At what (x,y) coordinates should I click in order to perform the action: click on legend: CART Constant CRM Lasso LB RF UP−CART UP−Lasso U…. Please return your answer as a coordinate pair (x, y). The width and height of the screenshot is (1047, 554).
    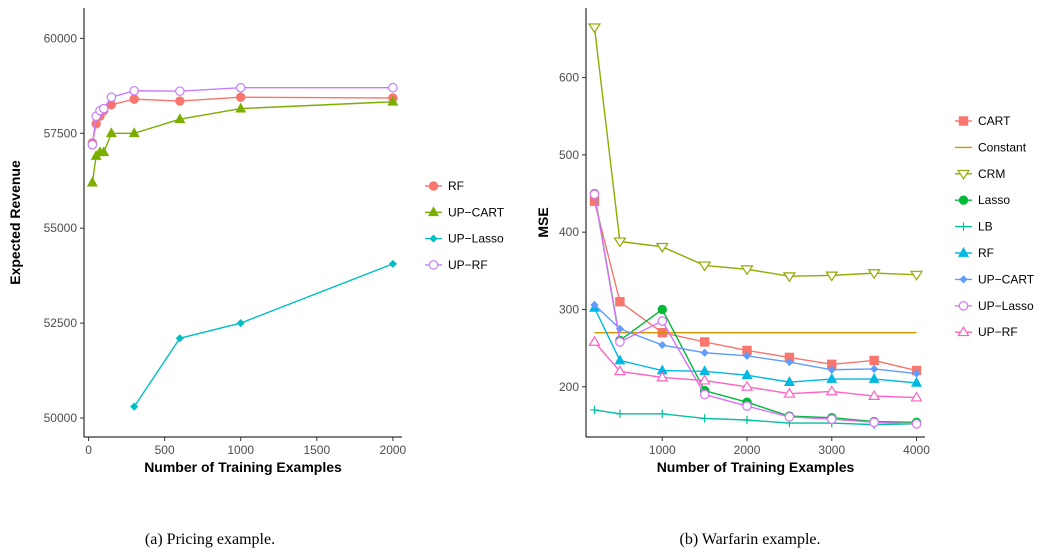
    Looking at the image, I should click on (995, 226).